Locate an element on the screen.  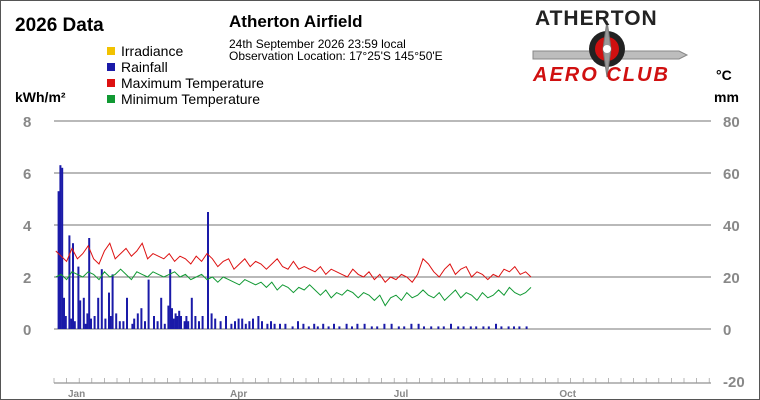
year-title: 2026 Data is located at coordinates (59, 25).